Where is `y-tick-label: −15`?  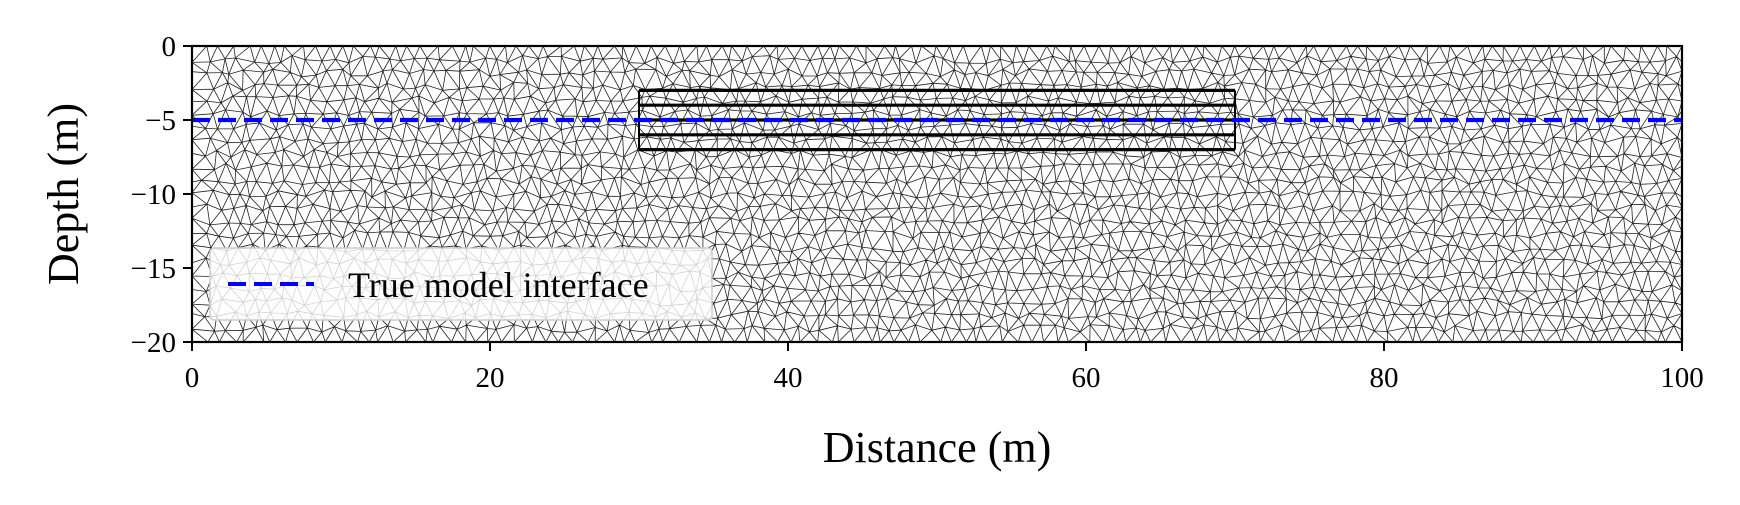 y-tick-label: −15 is located at coordinates (153, 269).